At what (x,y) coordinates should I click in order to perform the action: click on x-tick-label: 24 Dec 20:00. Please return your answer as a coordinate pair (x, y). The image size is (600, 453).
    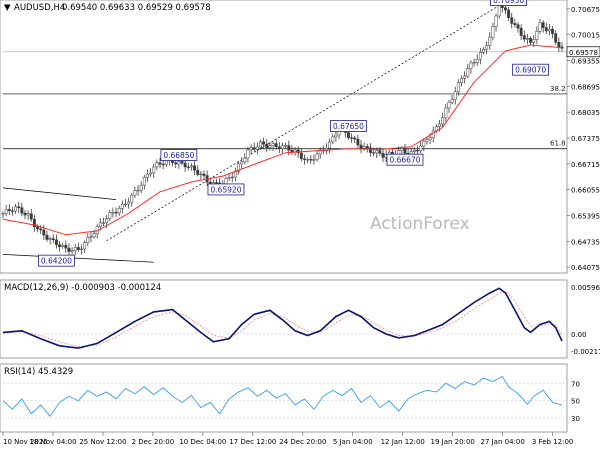
    Looking at the image, I should click on (302, 442).